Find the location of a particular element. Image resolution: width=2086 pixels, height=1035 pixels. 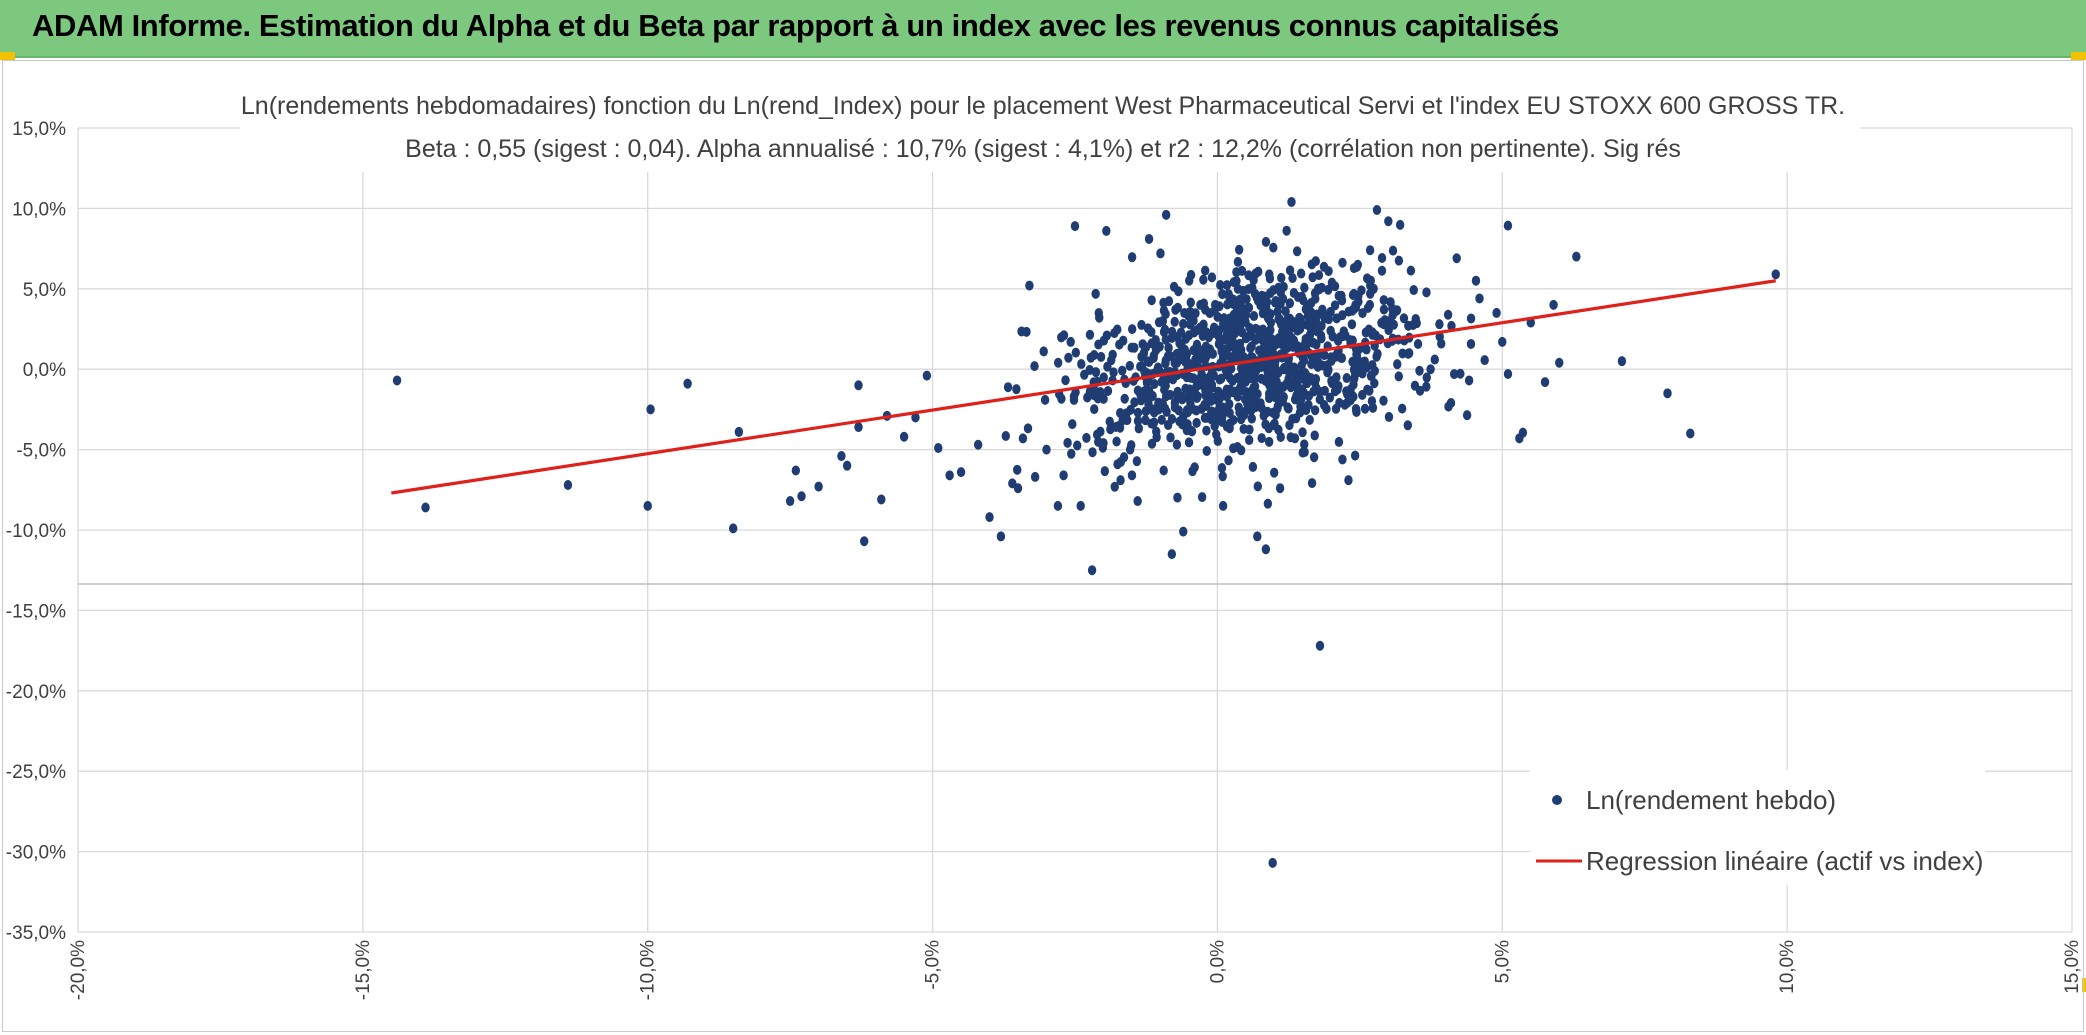

line-layer is located at coordinates (1083, 387).